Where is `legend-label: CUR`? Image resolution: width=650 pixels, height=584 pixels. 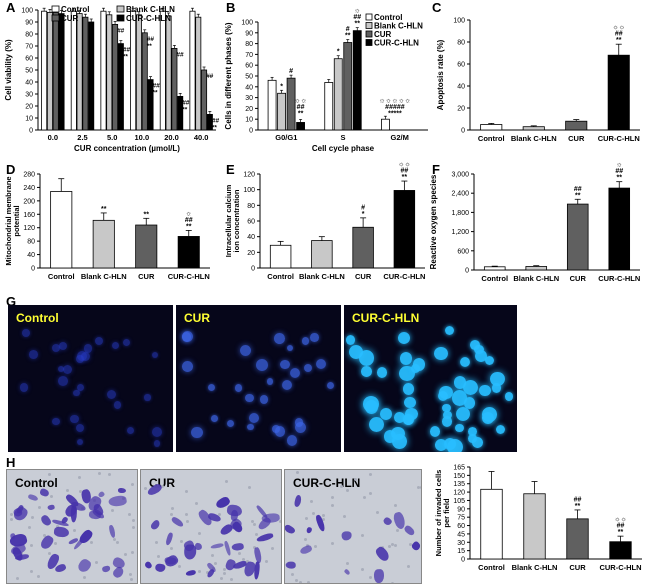 legend-label: CUR is located at coordinates (383, 34).